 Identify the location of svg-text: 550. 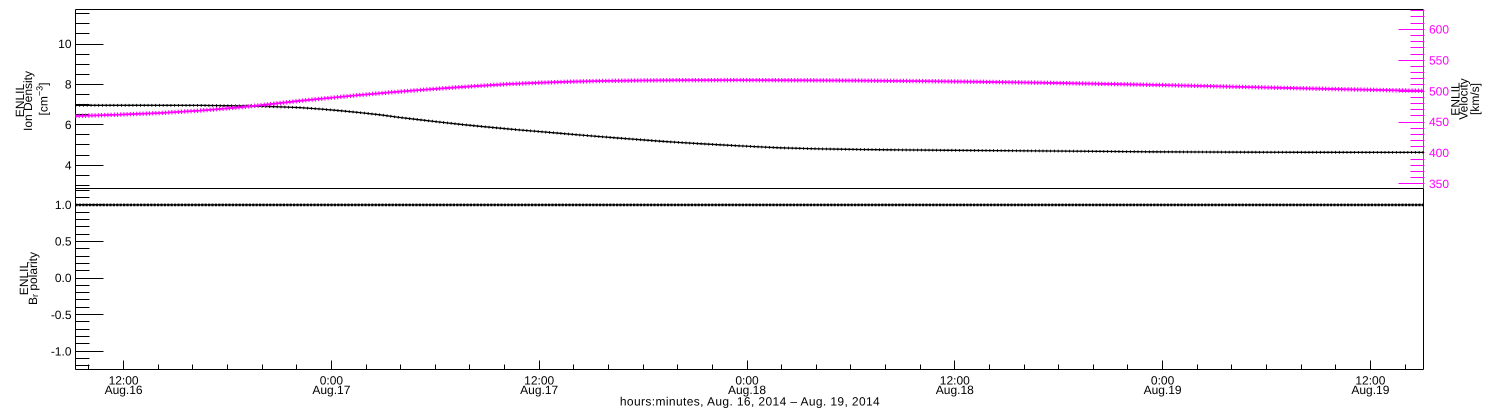
(1439, 60).